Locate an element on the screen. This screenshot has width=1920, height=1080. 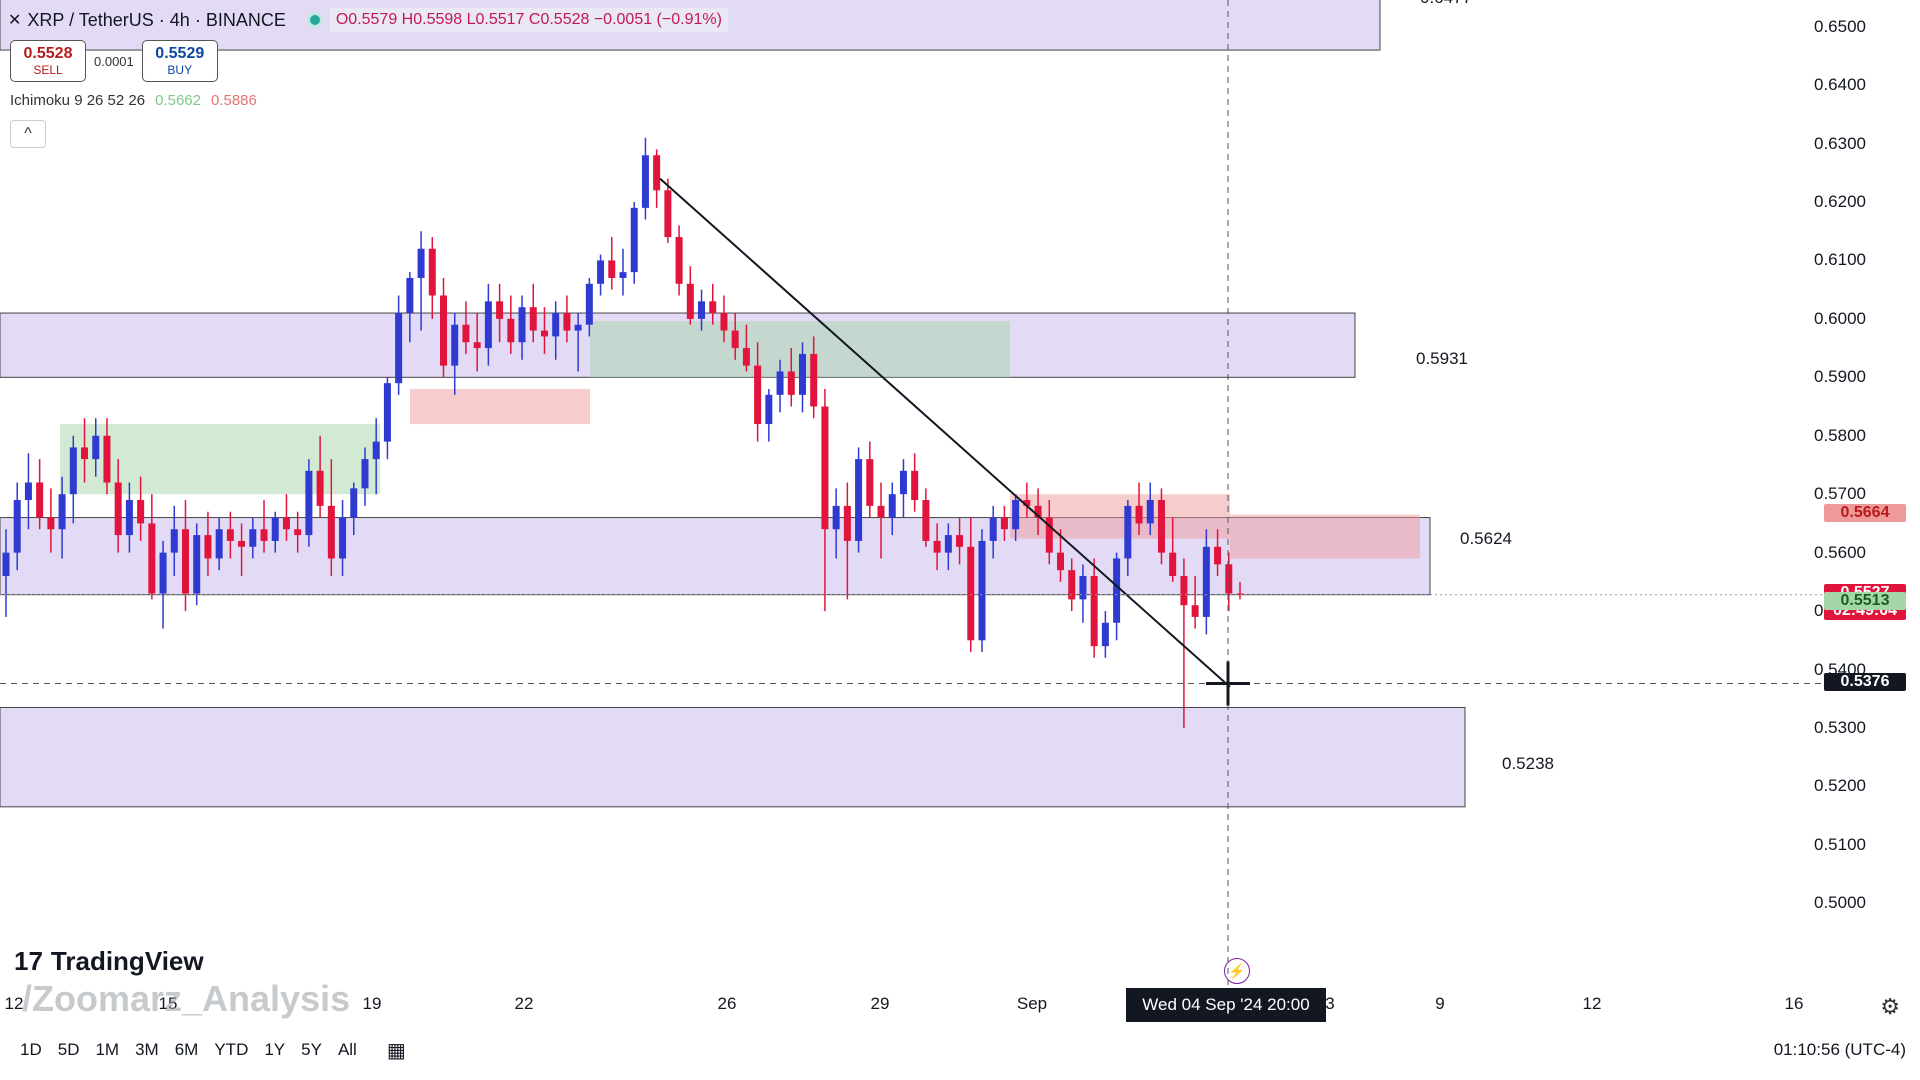
tv-logo-icon: 17 is located at coordinates (28, 961).